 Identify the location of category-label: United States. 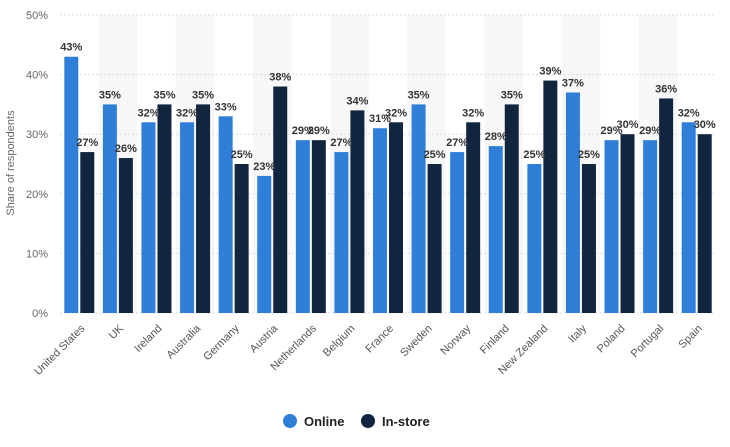
(60, 350).